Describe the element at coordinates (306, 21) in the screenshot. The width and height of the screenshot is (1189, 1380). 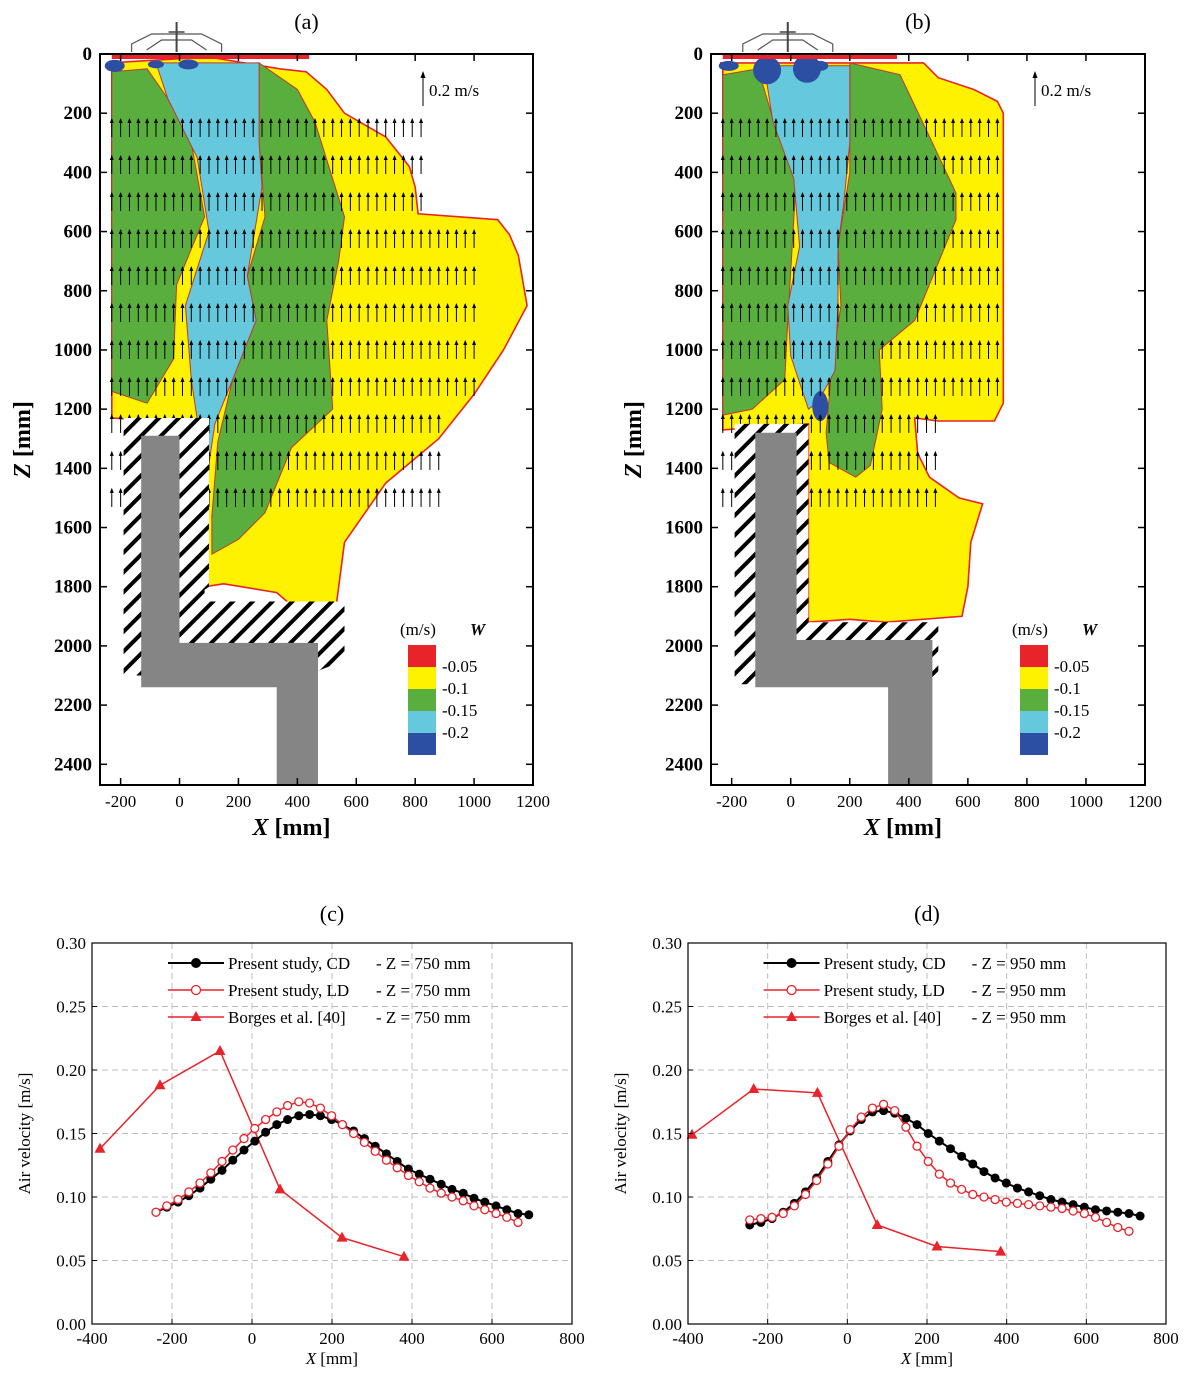
I see `panel-label: (a)` at that location.